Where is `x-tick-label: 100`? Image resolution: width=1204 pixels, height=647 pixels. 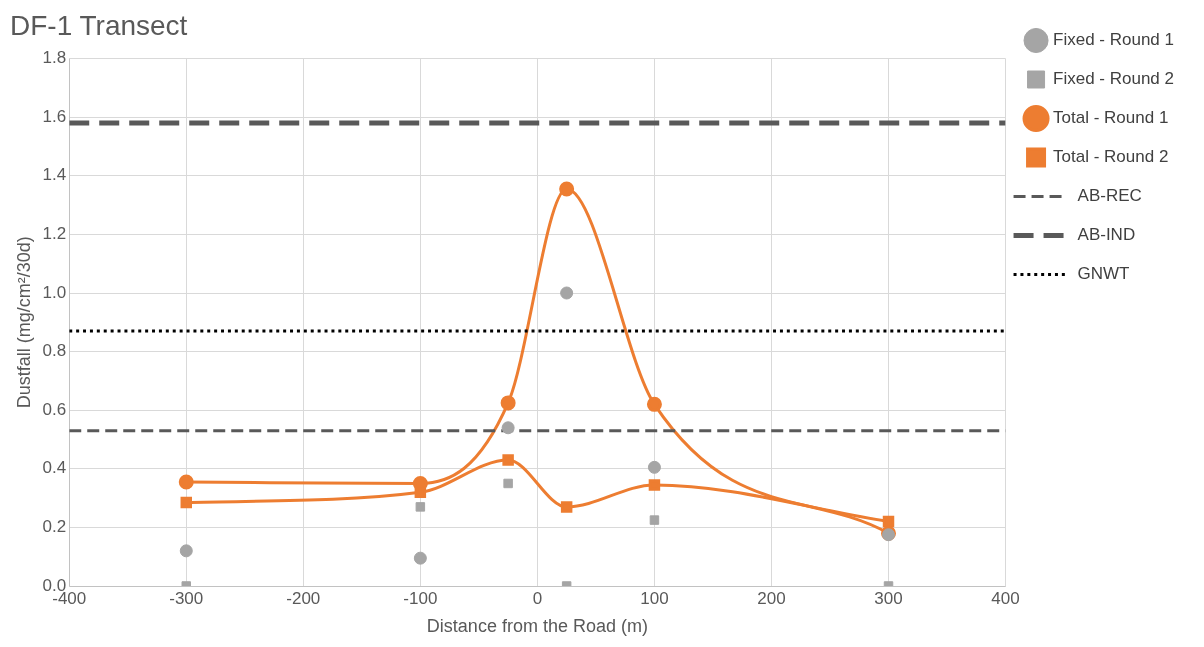 x-tick-label: 100 is located at coordinates (654, 598).